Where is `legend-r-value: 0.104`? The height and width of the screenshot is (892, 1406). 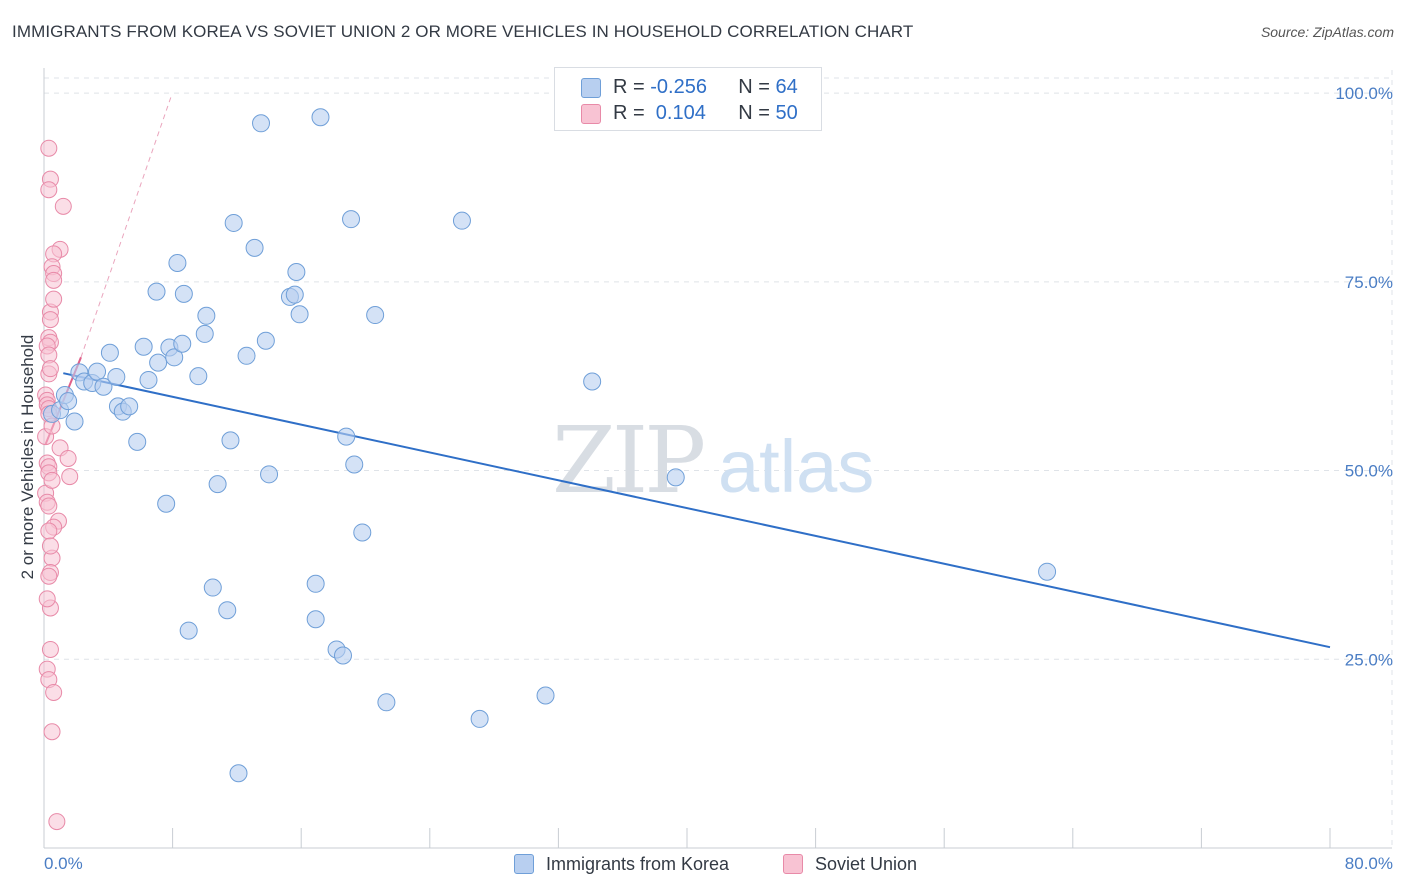
legend-r-value: 0.104 is located at coordinates (678, 112).